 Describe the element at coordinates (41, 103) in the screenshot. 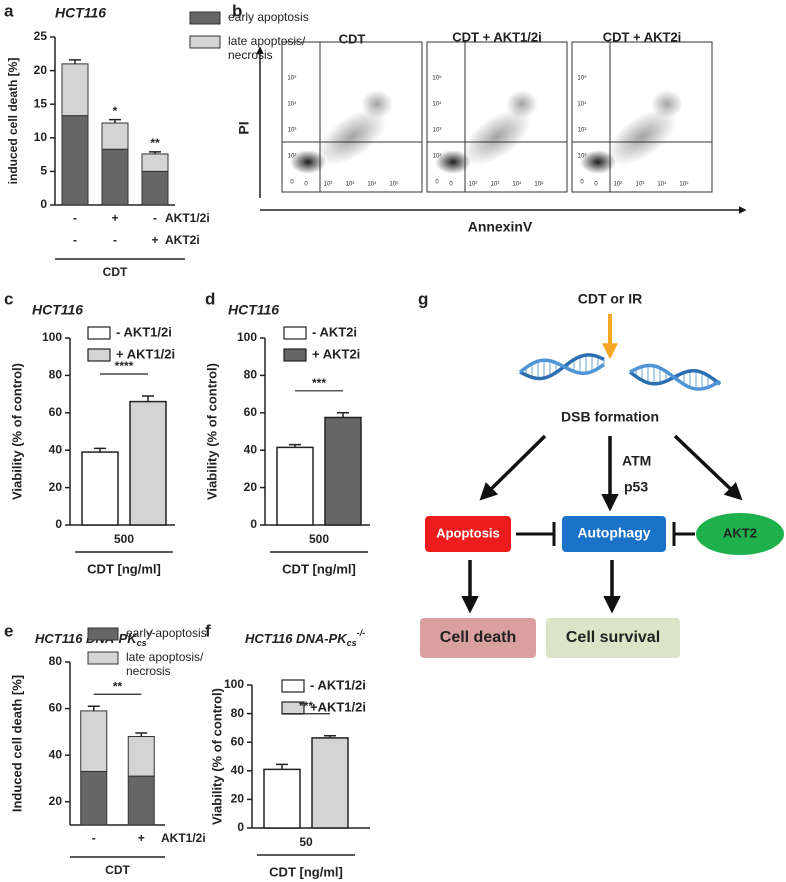

I see `y-tick-label: 15` at that location.